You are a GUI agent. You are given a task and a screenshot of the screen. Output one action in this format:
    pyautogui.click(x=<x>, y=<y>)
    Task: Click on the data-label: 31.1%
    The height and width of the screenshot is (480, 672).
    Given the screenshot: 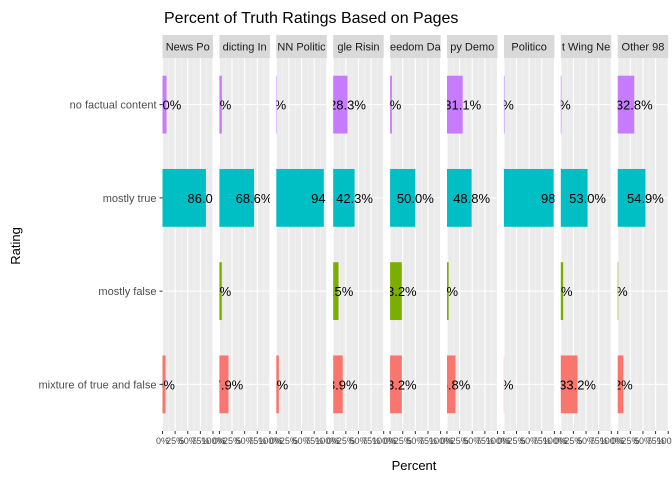 What is the action you would take?
    pyautogui.click(x=462, y=105)
    